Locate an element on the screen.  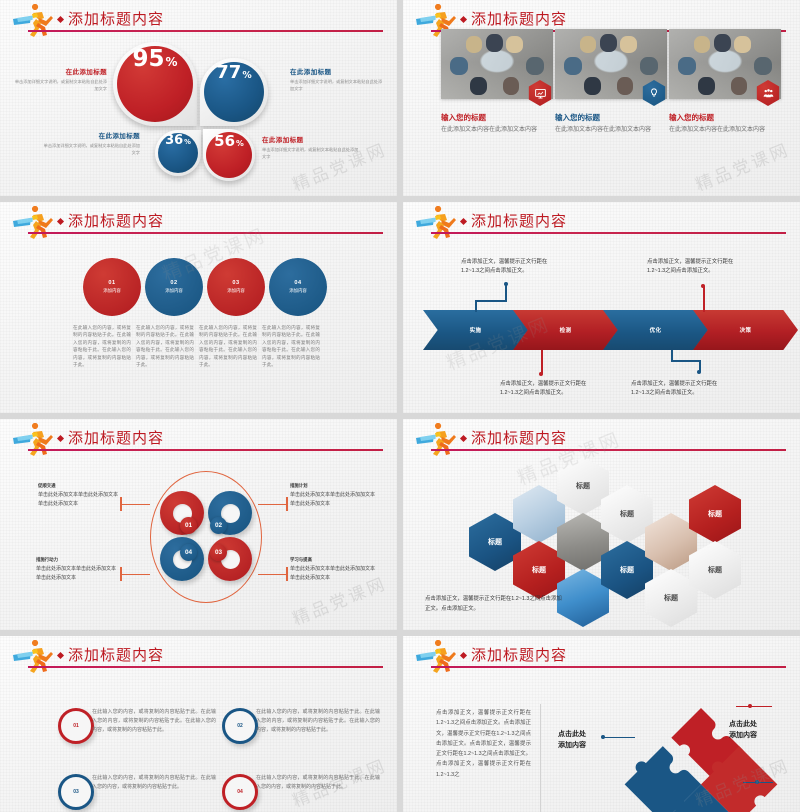
item-ring-3: 03 is located at coordinates (76, 792).